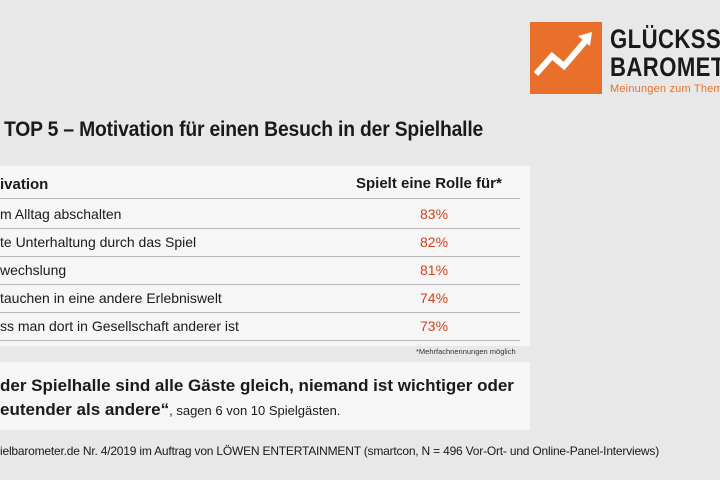 This screenshot has height=480, width=720. I want to click on column-header-motivation: ivation, so click(24, 184).